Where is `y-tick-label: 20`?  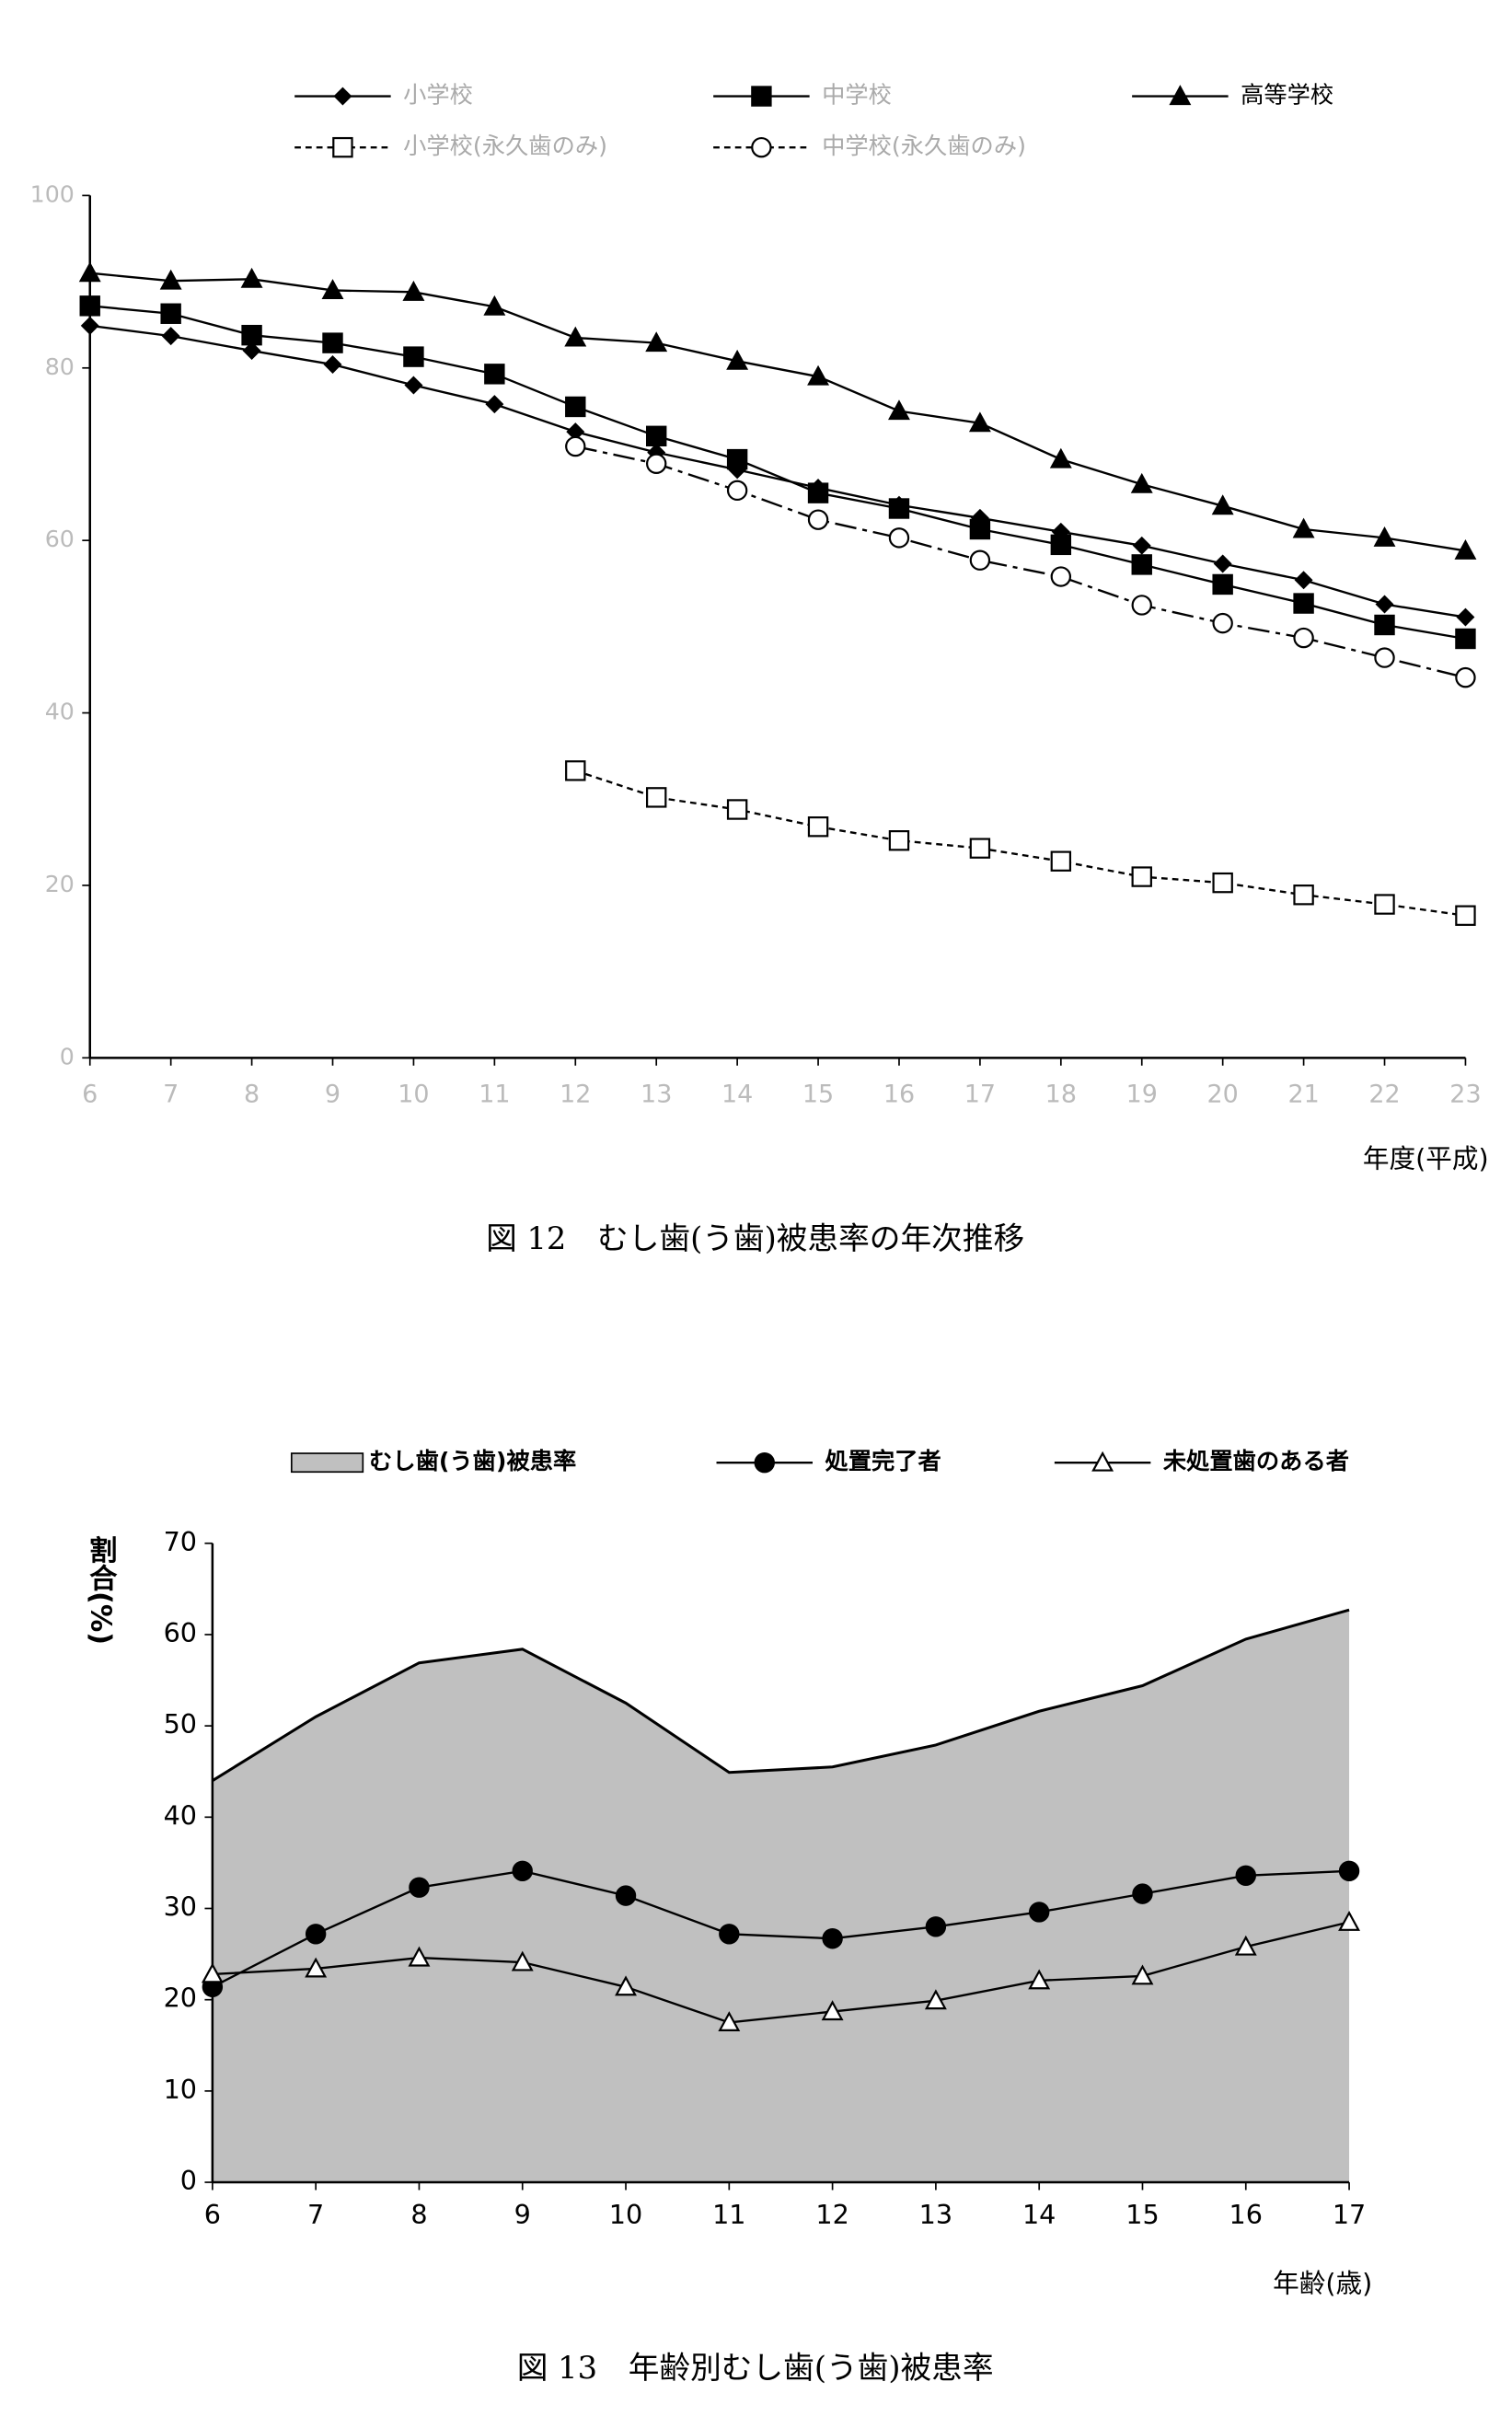 y-tick-label: 20 is located at coordinates (60, 884).